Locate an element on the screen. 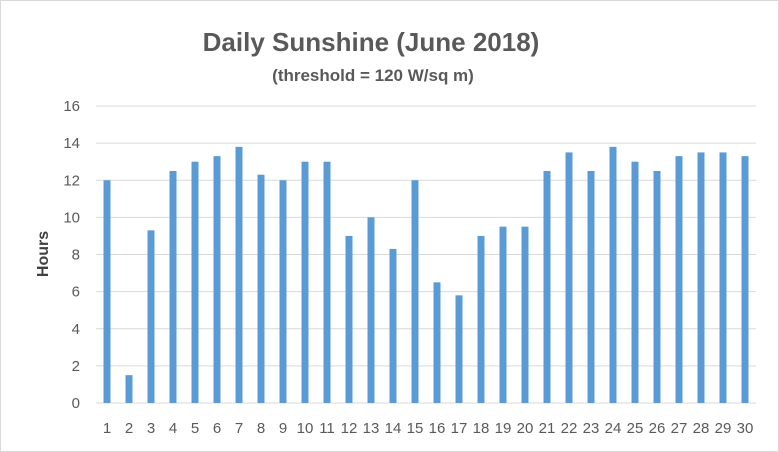  x-tick-label: 14 is located at coordinates (393, 428).